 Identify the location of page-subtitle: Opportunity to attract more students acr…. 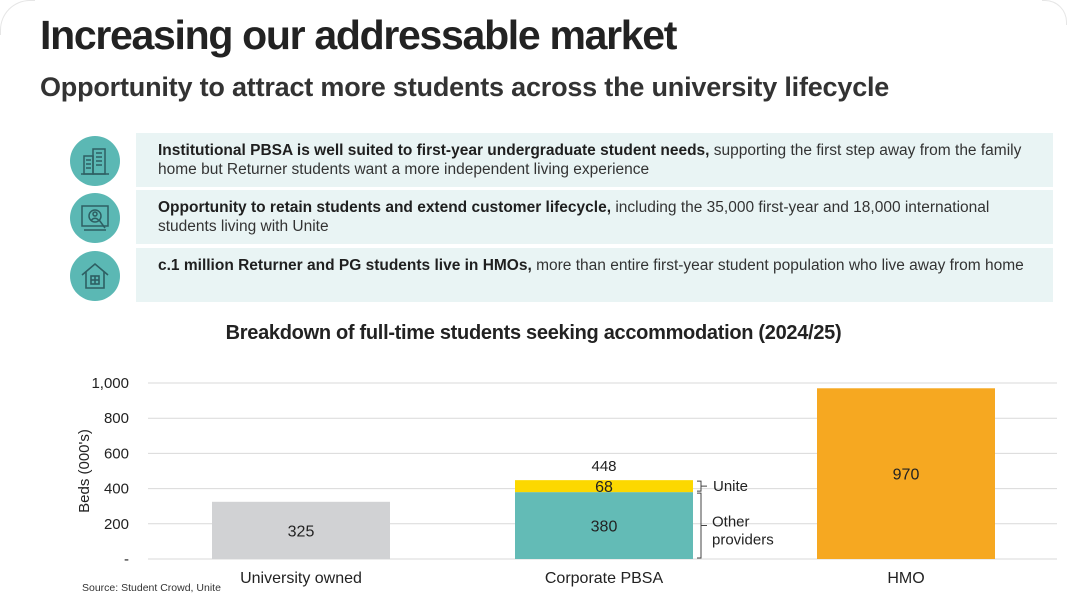
(465, 87).